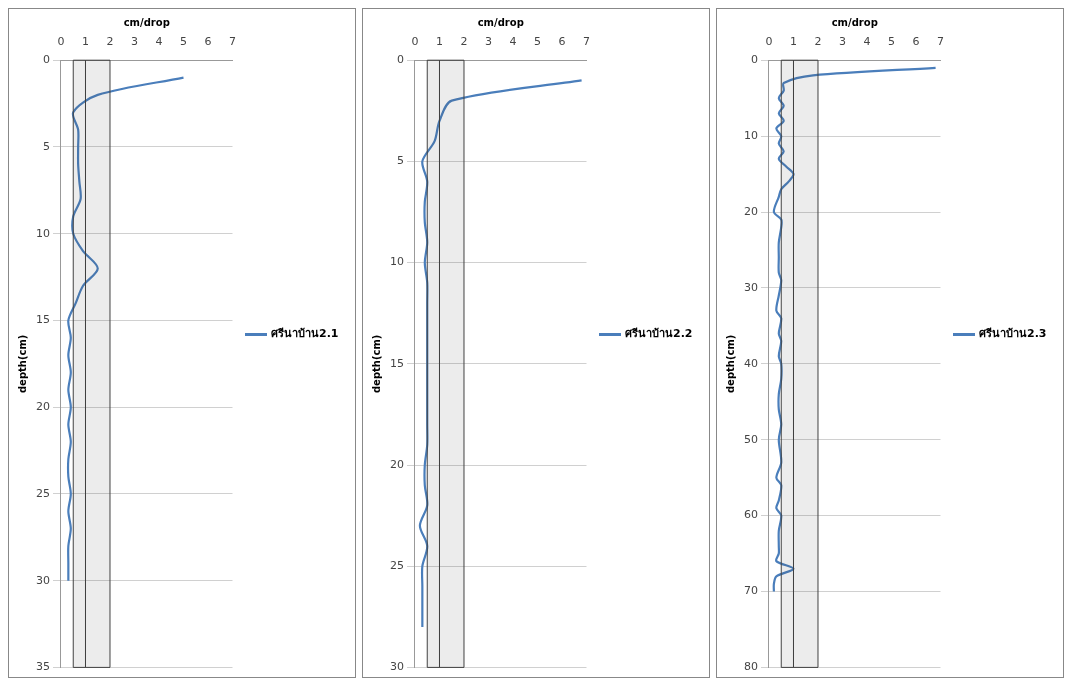 Image resolution: width=1076 pixels, height=686 pixels. I want to click on y-tick-label: 50, so click(751, 439).